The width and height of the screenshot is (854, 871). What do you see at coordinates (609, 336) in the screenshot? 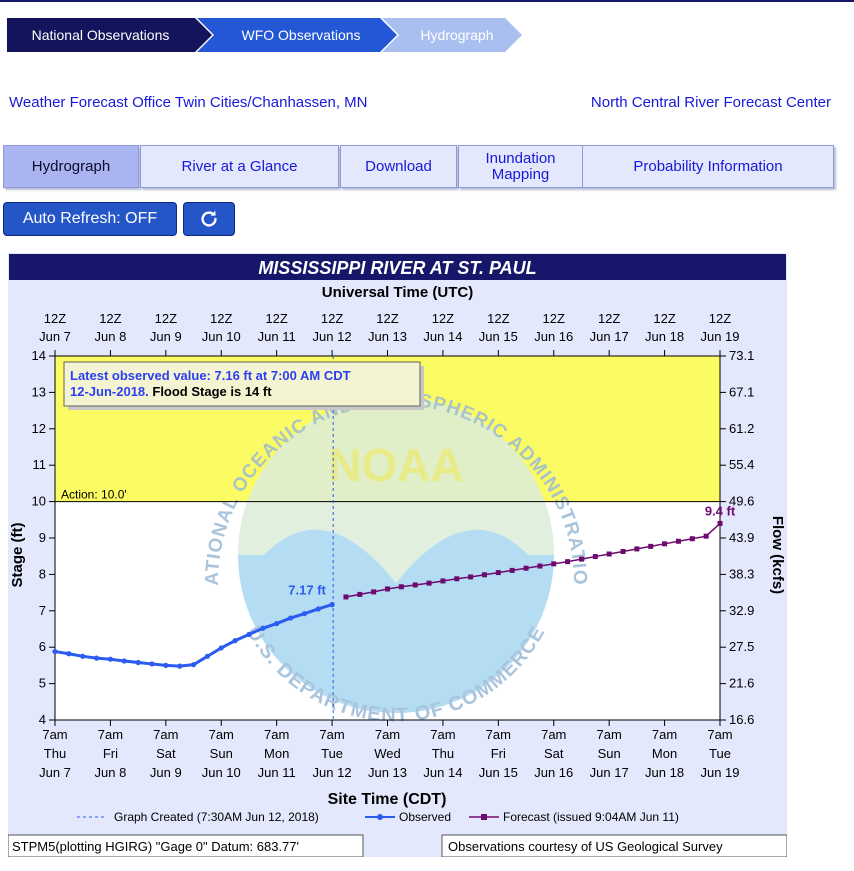
I see `top-tick-label: Jun 17` at bounding box center [609, 336].